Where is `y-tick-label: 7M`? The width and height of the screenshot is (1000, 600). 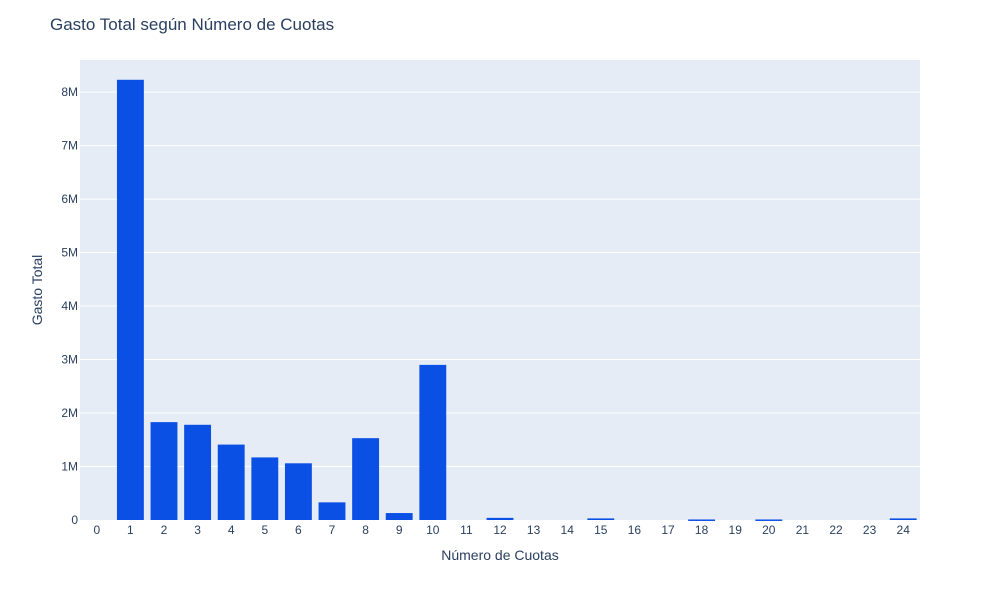 y-tick-label: 7M is located at coordinates (69, 146).